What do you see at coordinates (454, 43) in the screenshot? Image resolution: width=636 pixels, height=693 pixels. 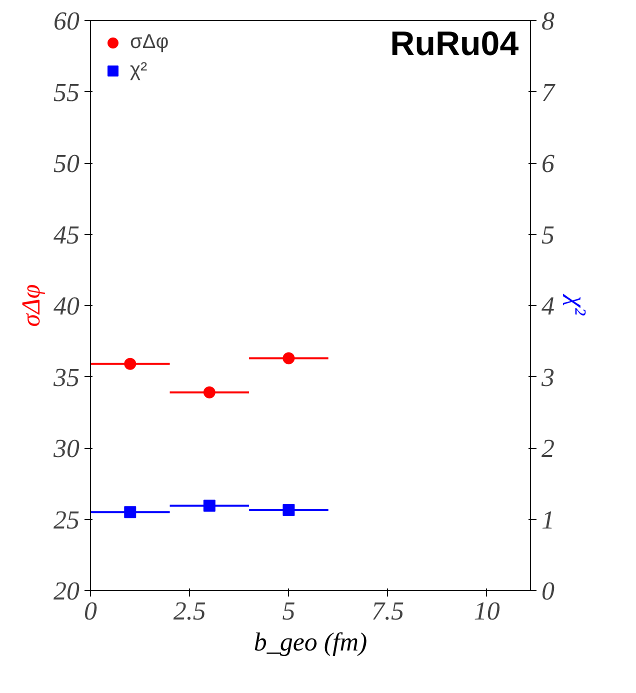 I see `chart-title: RuRu04` at bounding box center [454, 43].